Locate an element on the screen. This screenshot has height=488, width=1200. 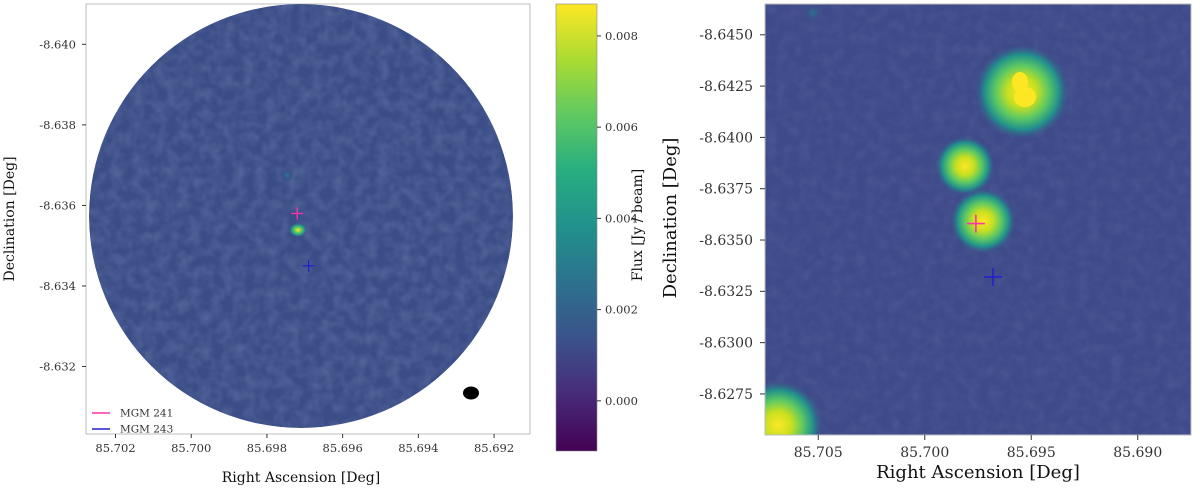
colorbar-label: Flux [Jy / beam] is located at coordinates (638, 225).